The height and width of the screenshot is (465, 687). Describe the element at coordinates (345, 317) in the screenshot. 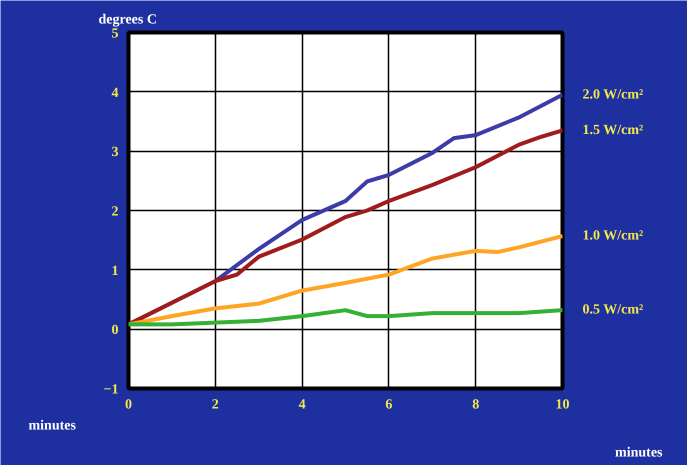

I see `line-series` at that location.